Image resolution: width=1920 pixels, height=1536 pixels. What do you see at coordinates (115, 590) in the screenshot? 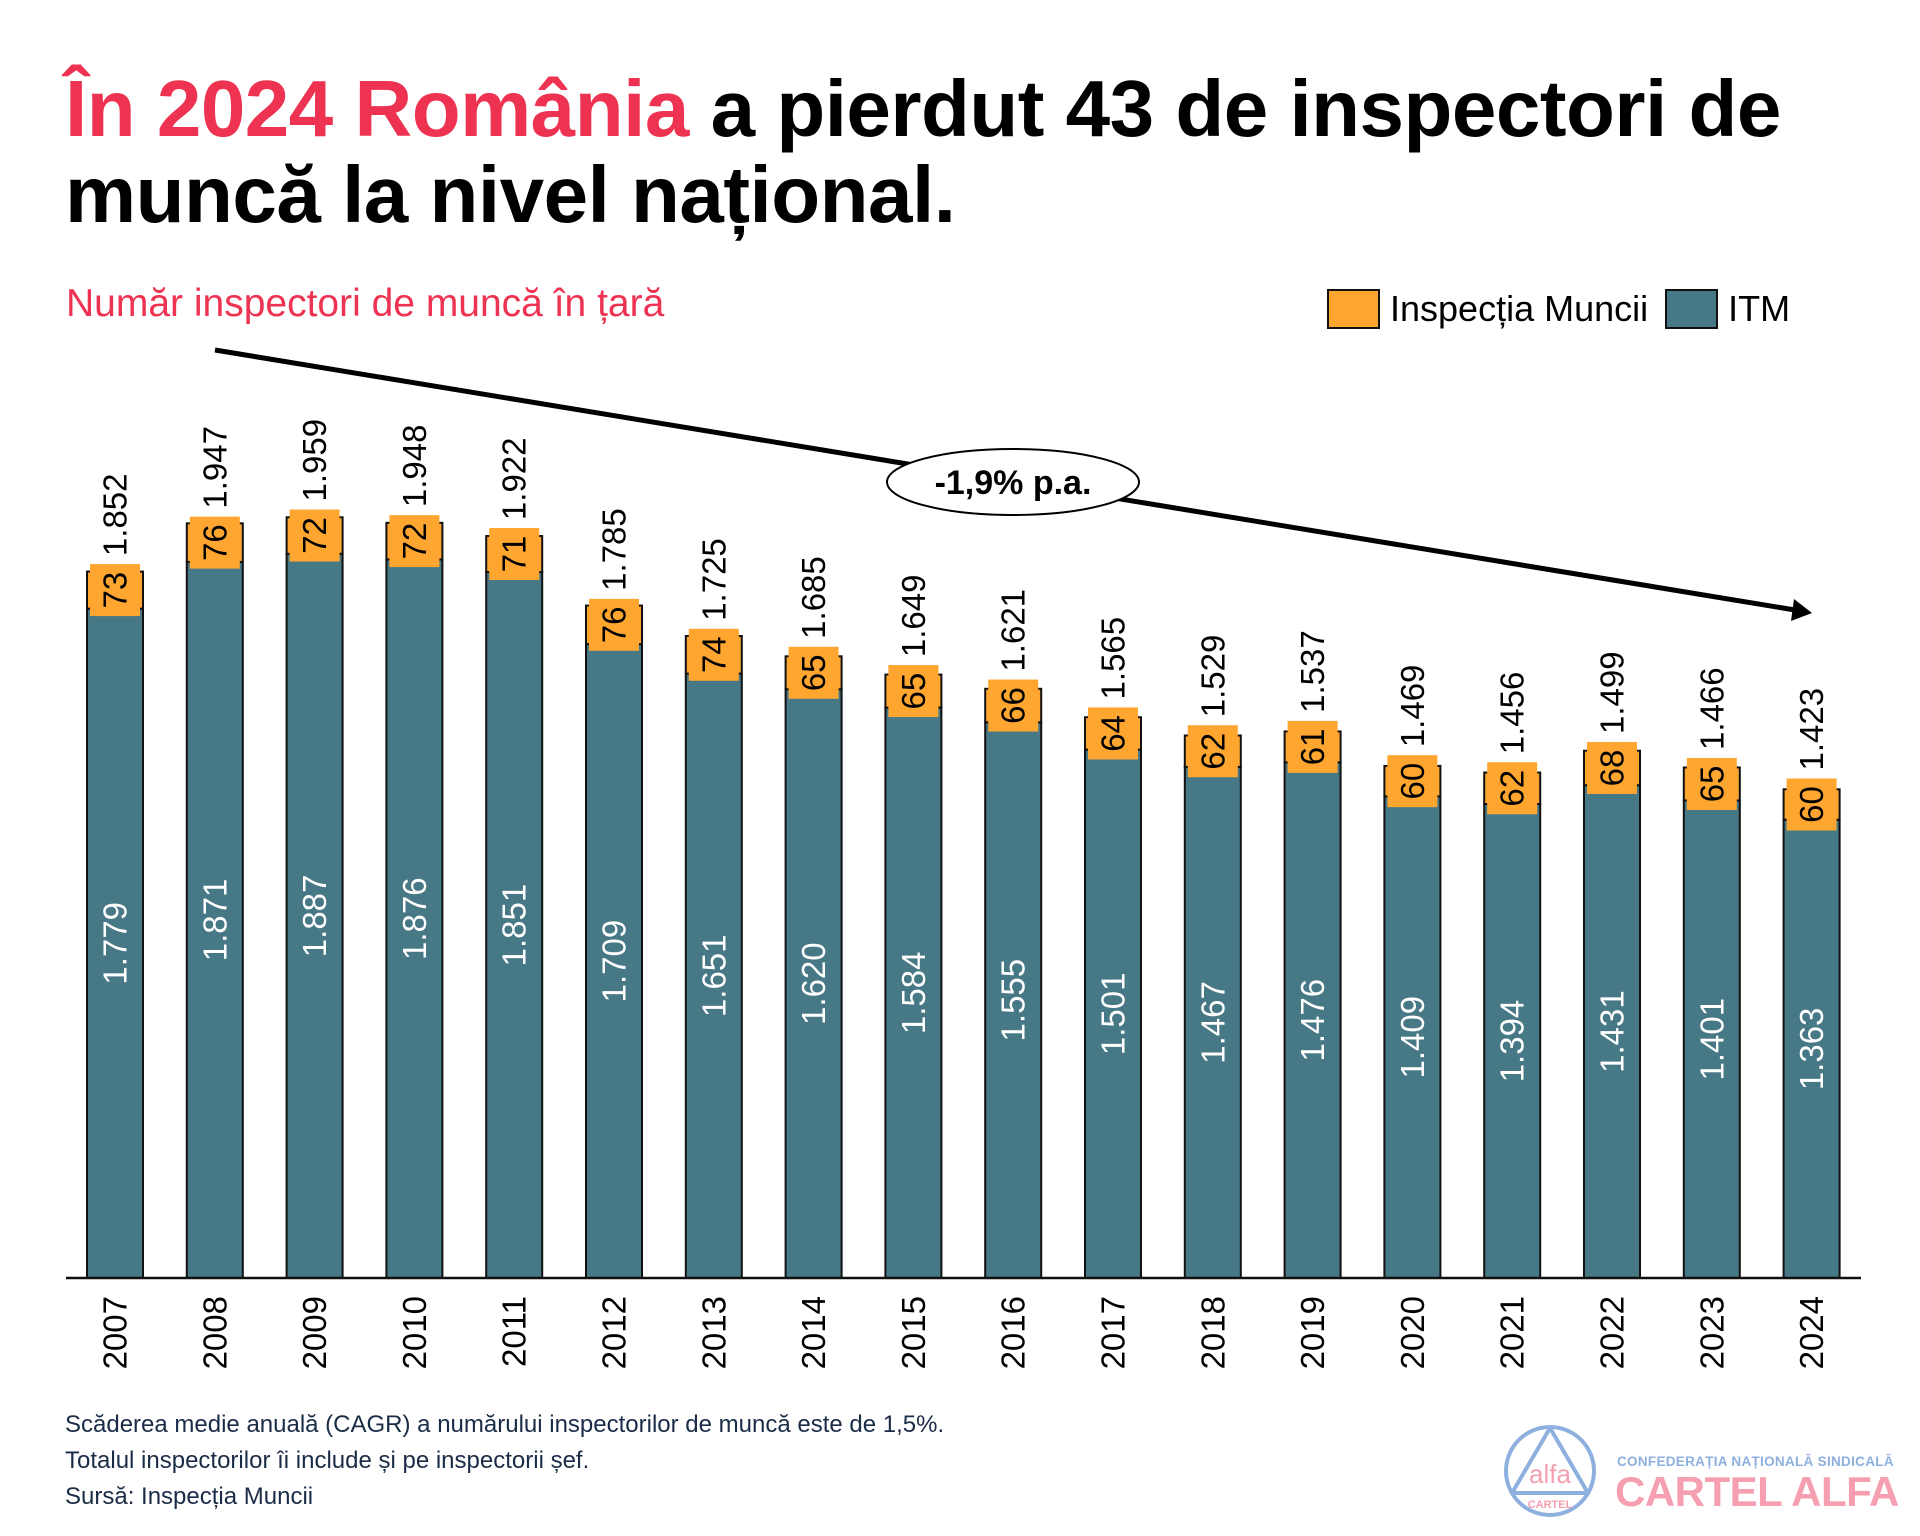
I see `data-label-inspectia-muncii: 73` at bounding box center [115, 590].